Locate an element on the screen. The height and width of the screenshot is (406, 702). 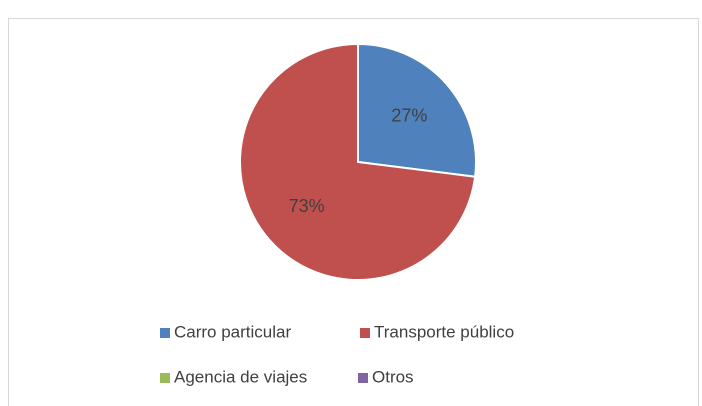
legend-label: Agencia de viajes is located at coordinates (240, 376).